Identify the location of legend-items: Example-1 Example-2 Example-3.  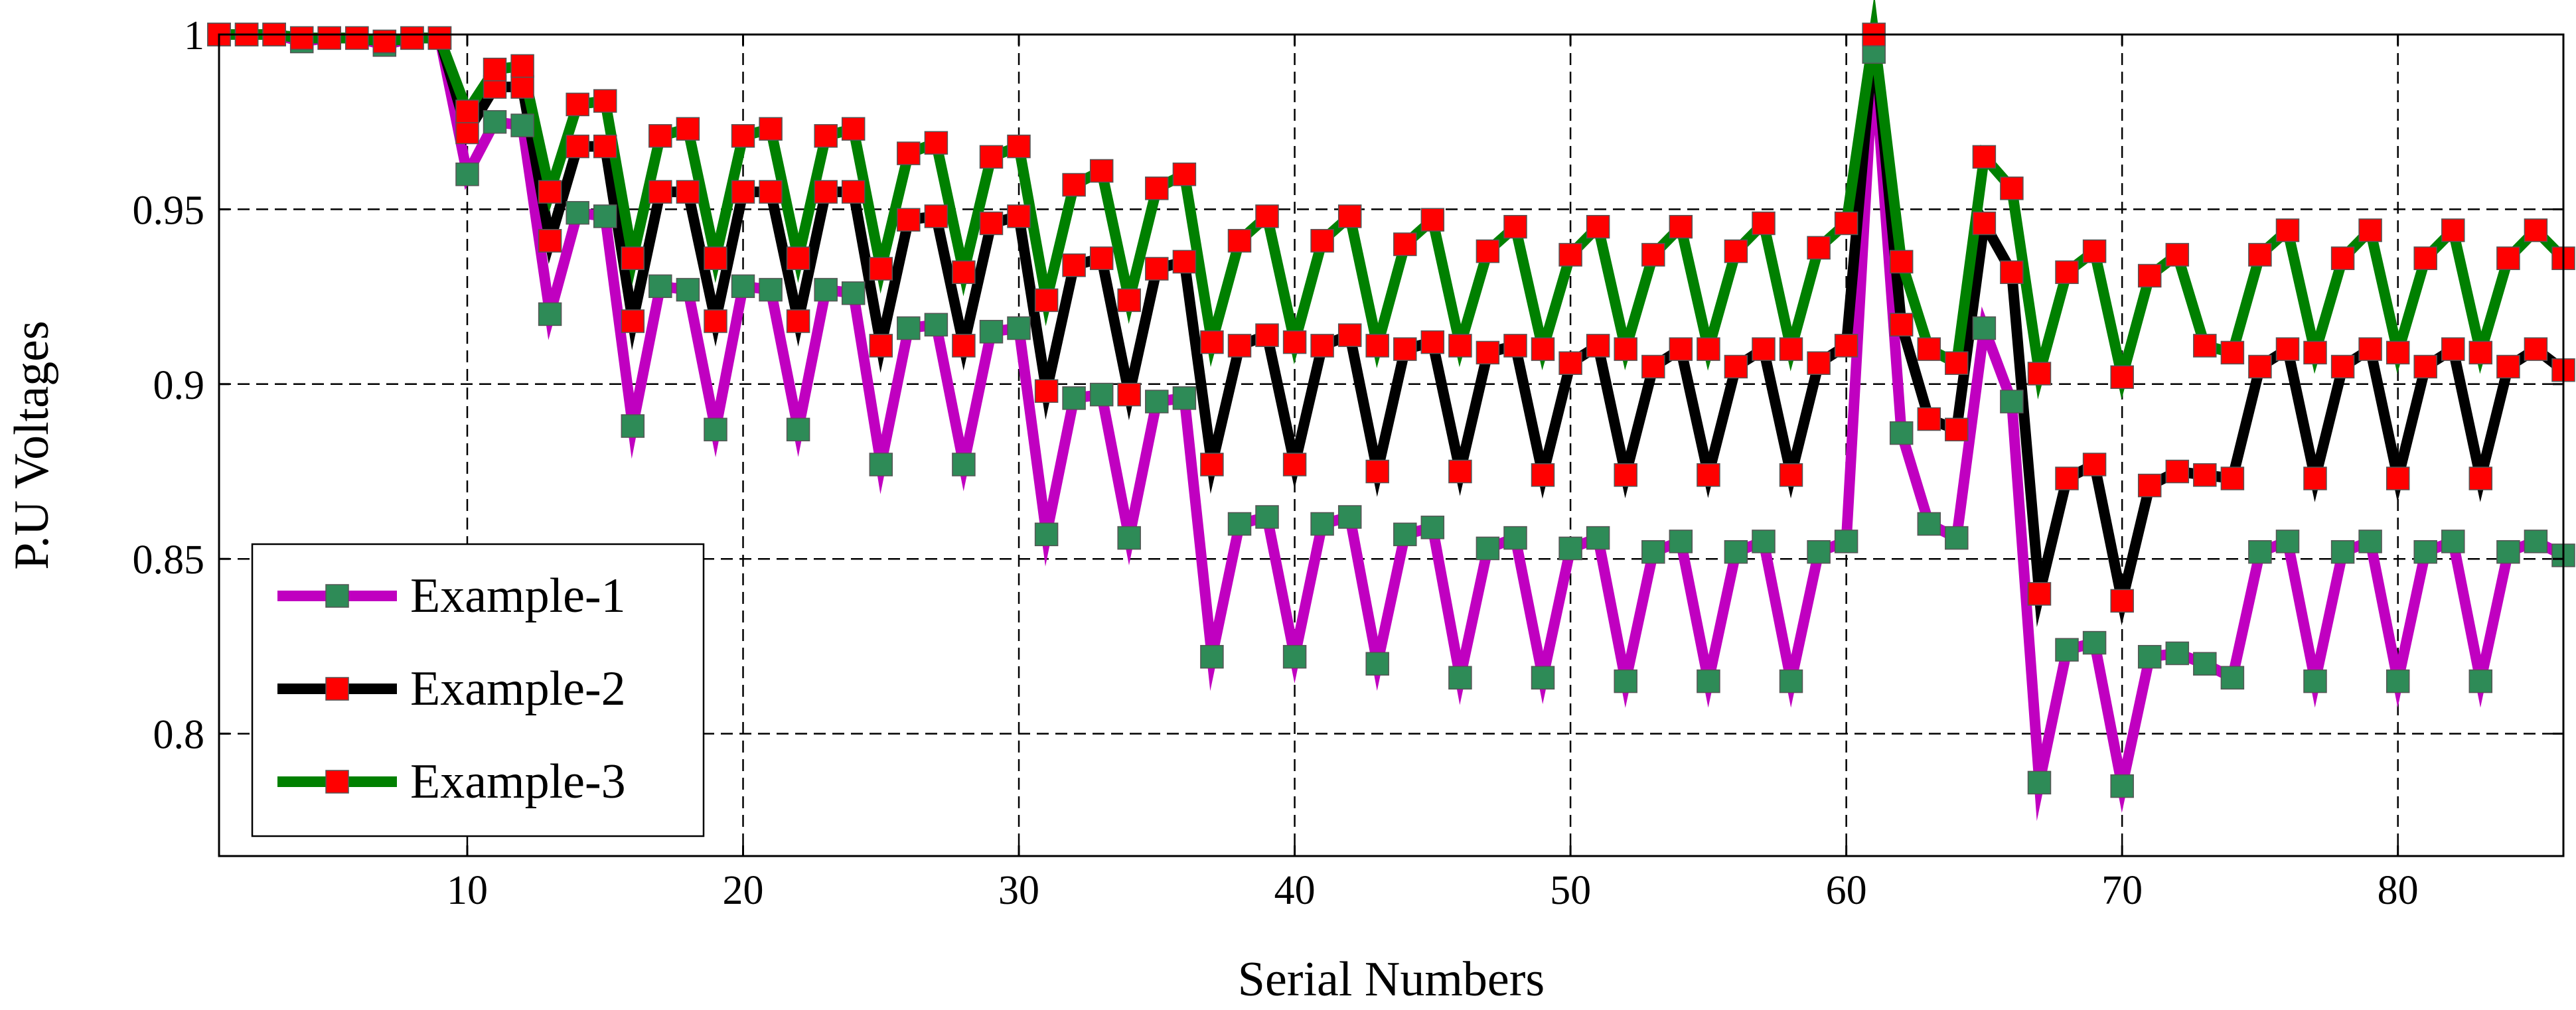
(451, 689).